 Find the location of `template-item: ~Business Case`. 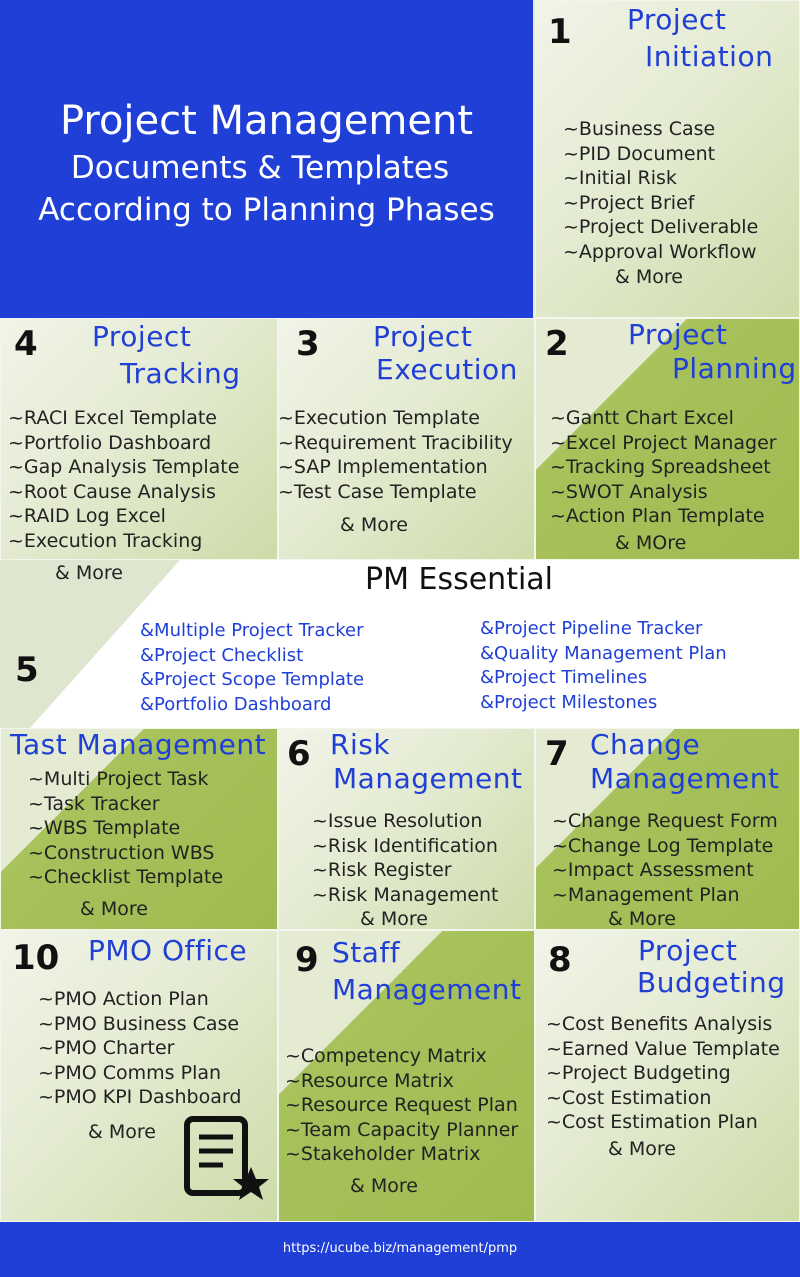

template-item: ~Business Case is located at coordinates (639, 129).